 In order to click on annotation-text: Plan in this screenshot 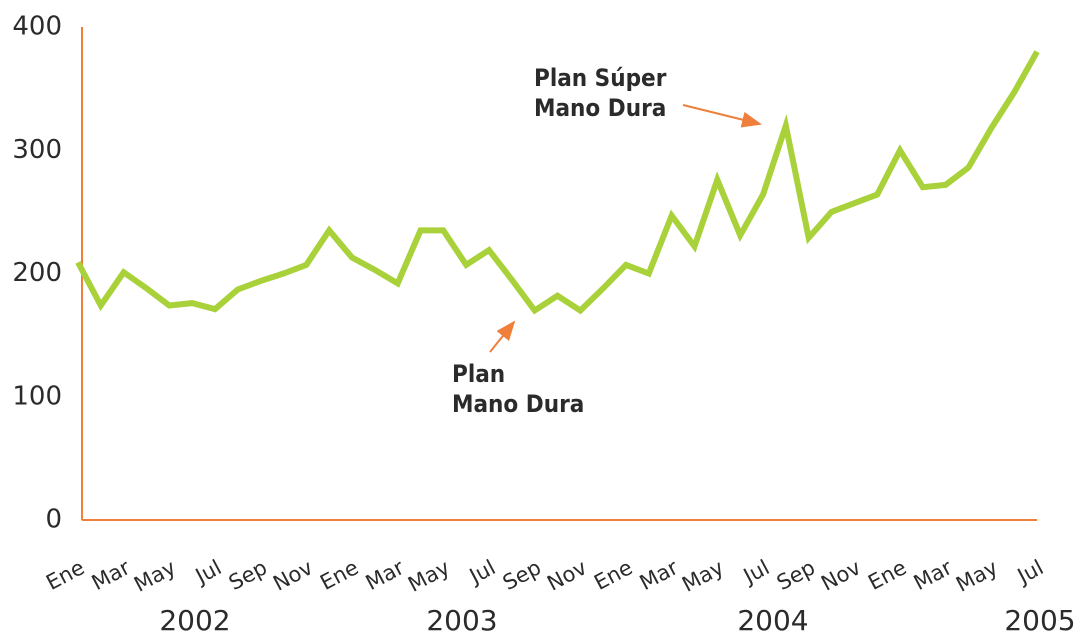, I will do `click(478, 374)`.